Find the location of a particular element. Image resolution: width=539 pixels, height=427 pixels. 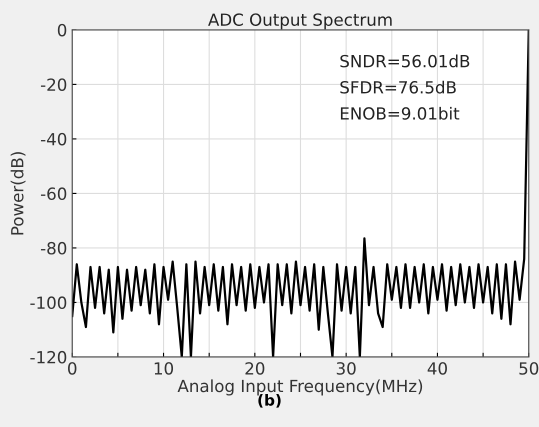

y-tick-label: -40 is located at coordinates (53, 139).